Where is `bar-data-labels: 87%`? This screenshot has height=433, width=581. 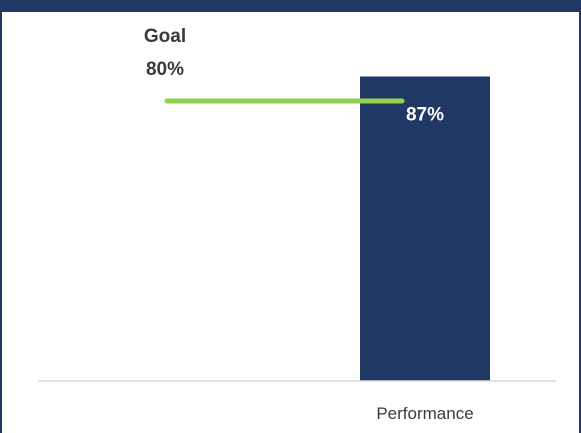 bar-data-labels: 87% is located at coordinates (425, 115).